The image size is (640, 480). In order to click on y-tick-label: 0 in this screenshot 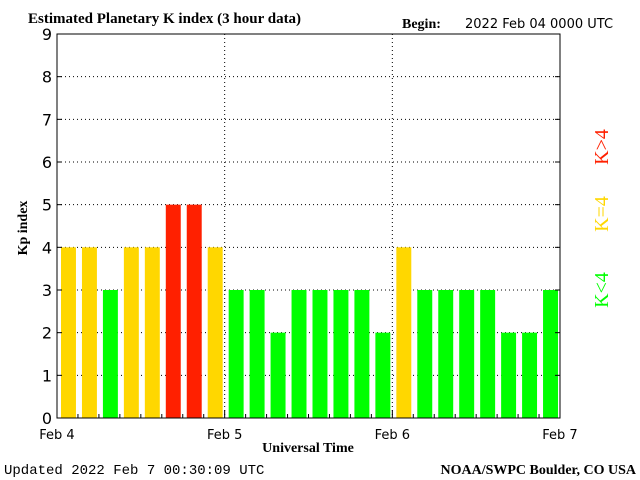, I will do `click(47, 418)`.